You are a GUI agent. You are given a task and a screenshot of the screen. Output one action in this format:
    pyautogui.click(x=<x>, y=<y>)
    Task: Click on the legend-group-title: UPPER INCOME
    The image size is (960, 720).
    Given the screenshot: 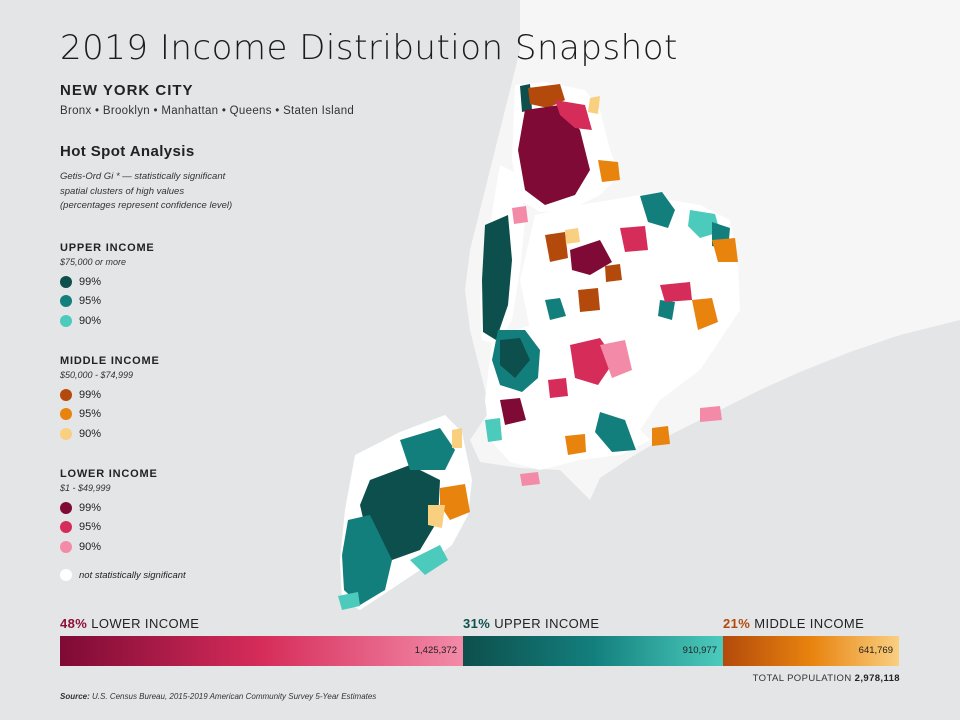 What is the action you would take?
    pyautogui.click(x=107, y=248)
    